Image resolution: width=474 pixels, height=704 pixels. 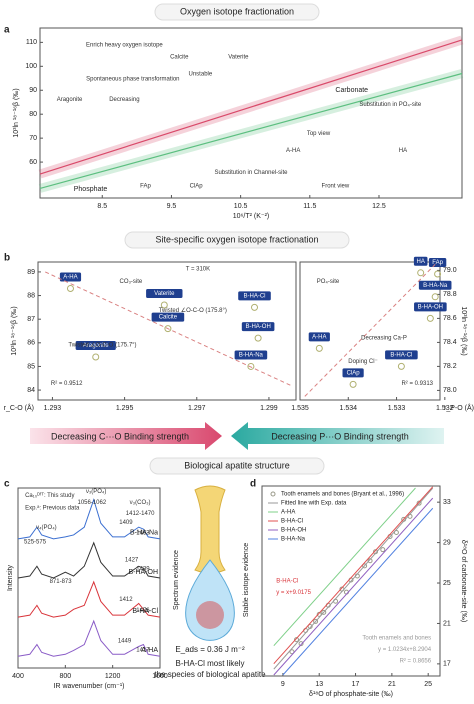 What do you see at coordinates (33, 138) in the screenshot?
I see `y-tick-label: 70` at bounding box center [33, 138].